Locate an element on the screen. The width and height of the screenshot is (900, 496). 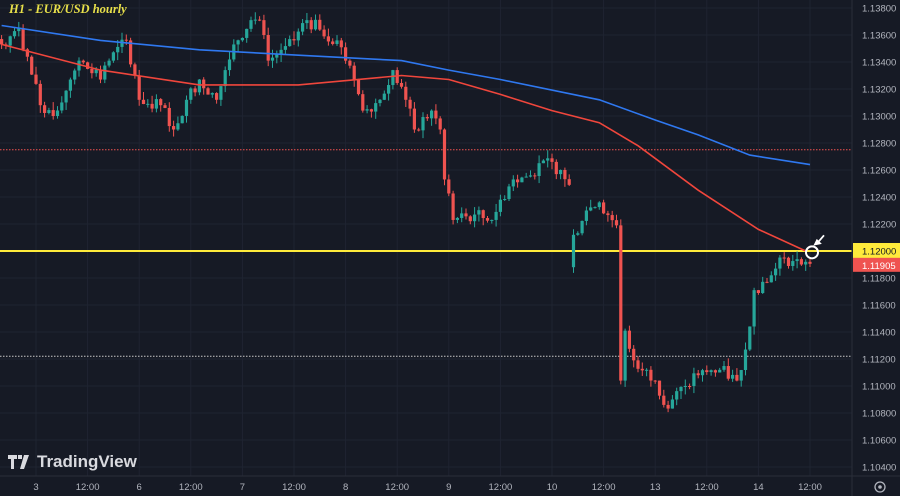
last-price-tag is located at coordinates (876, 264).